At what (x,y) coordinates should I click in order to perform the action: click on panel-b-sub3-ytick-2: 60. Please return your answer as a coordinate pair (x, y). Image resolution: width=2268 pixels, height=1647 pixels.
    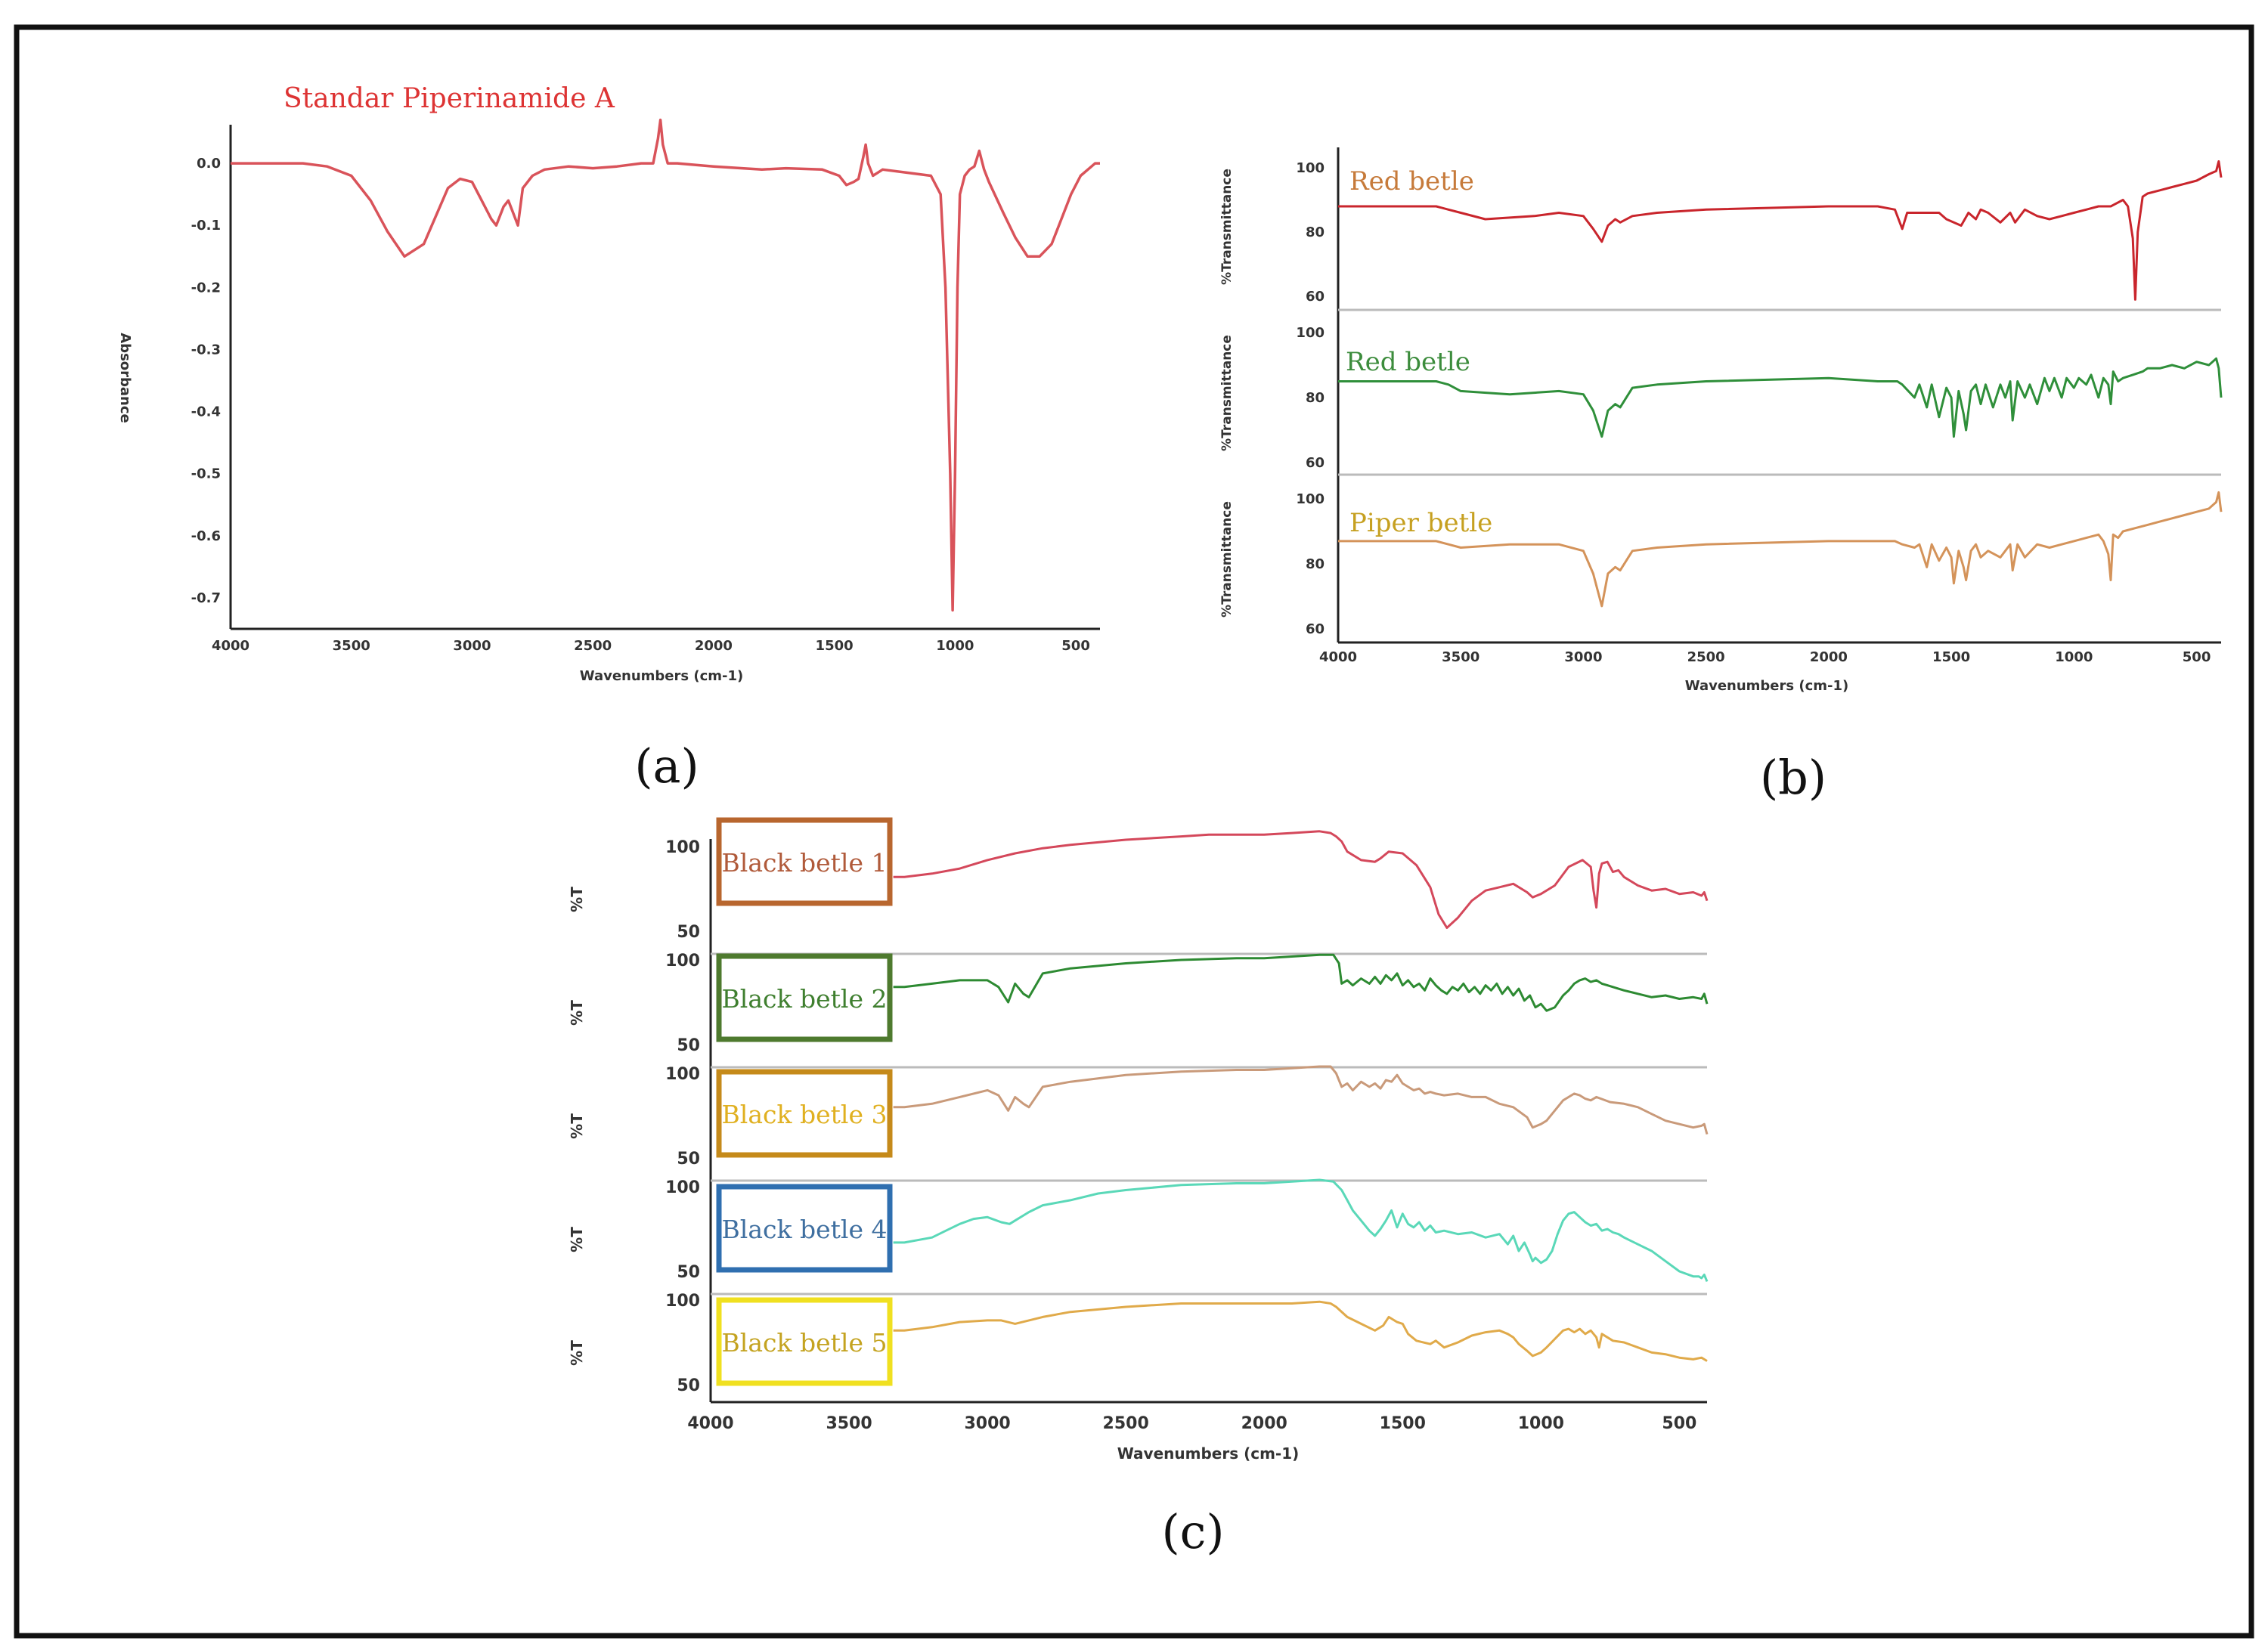
    Looking at the image, I should click on (1315, 629).